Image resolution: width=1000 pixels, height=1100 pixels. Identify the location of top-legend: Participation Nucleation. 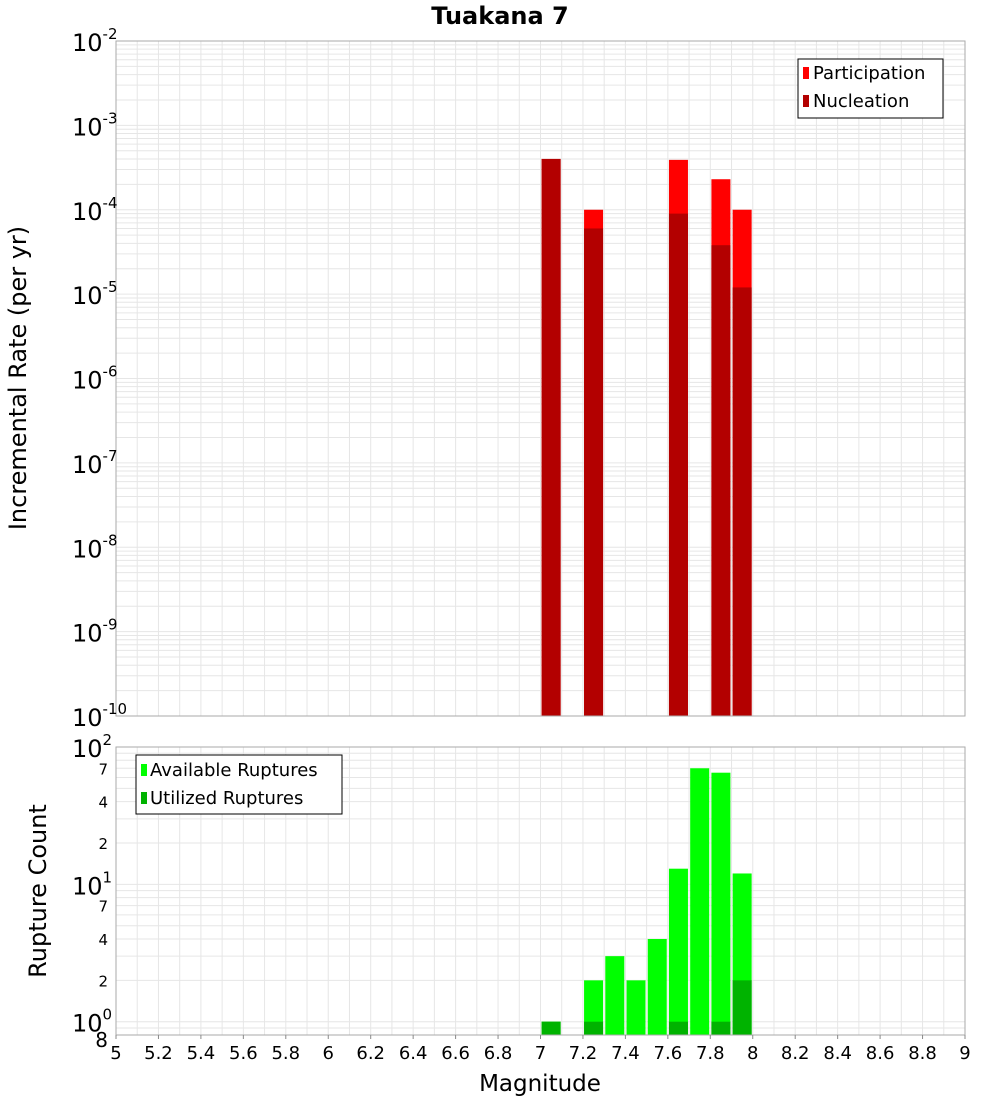
(870, 88).